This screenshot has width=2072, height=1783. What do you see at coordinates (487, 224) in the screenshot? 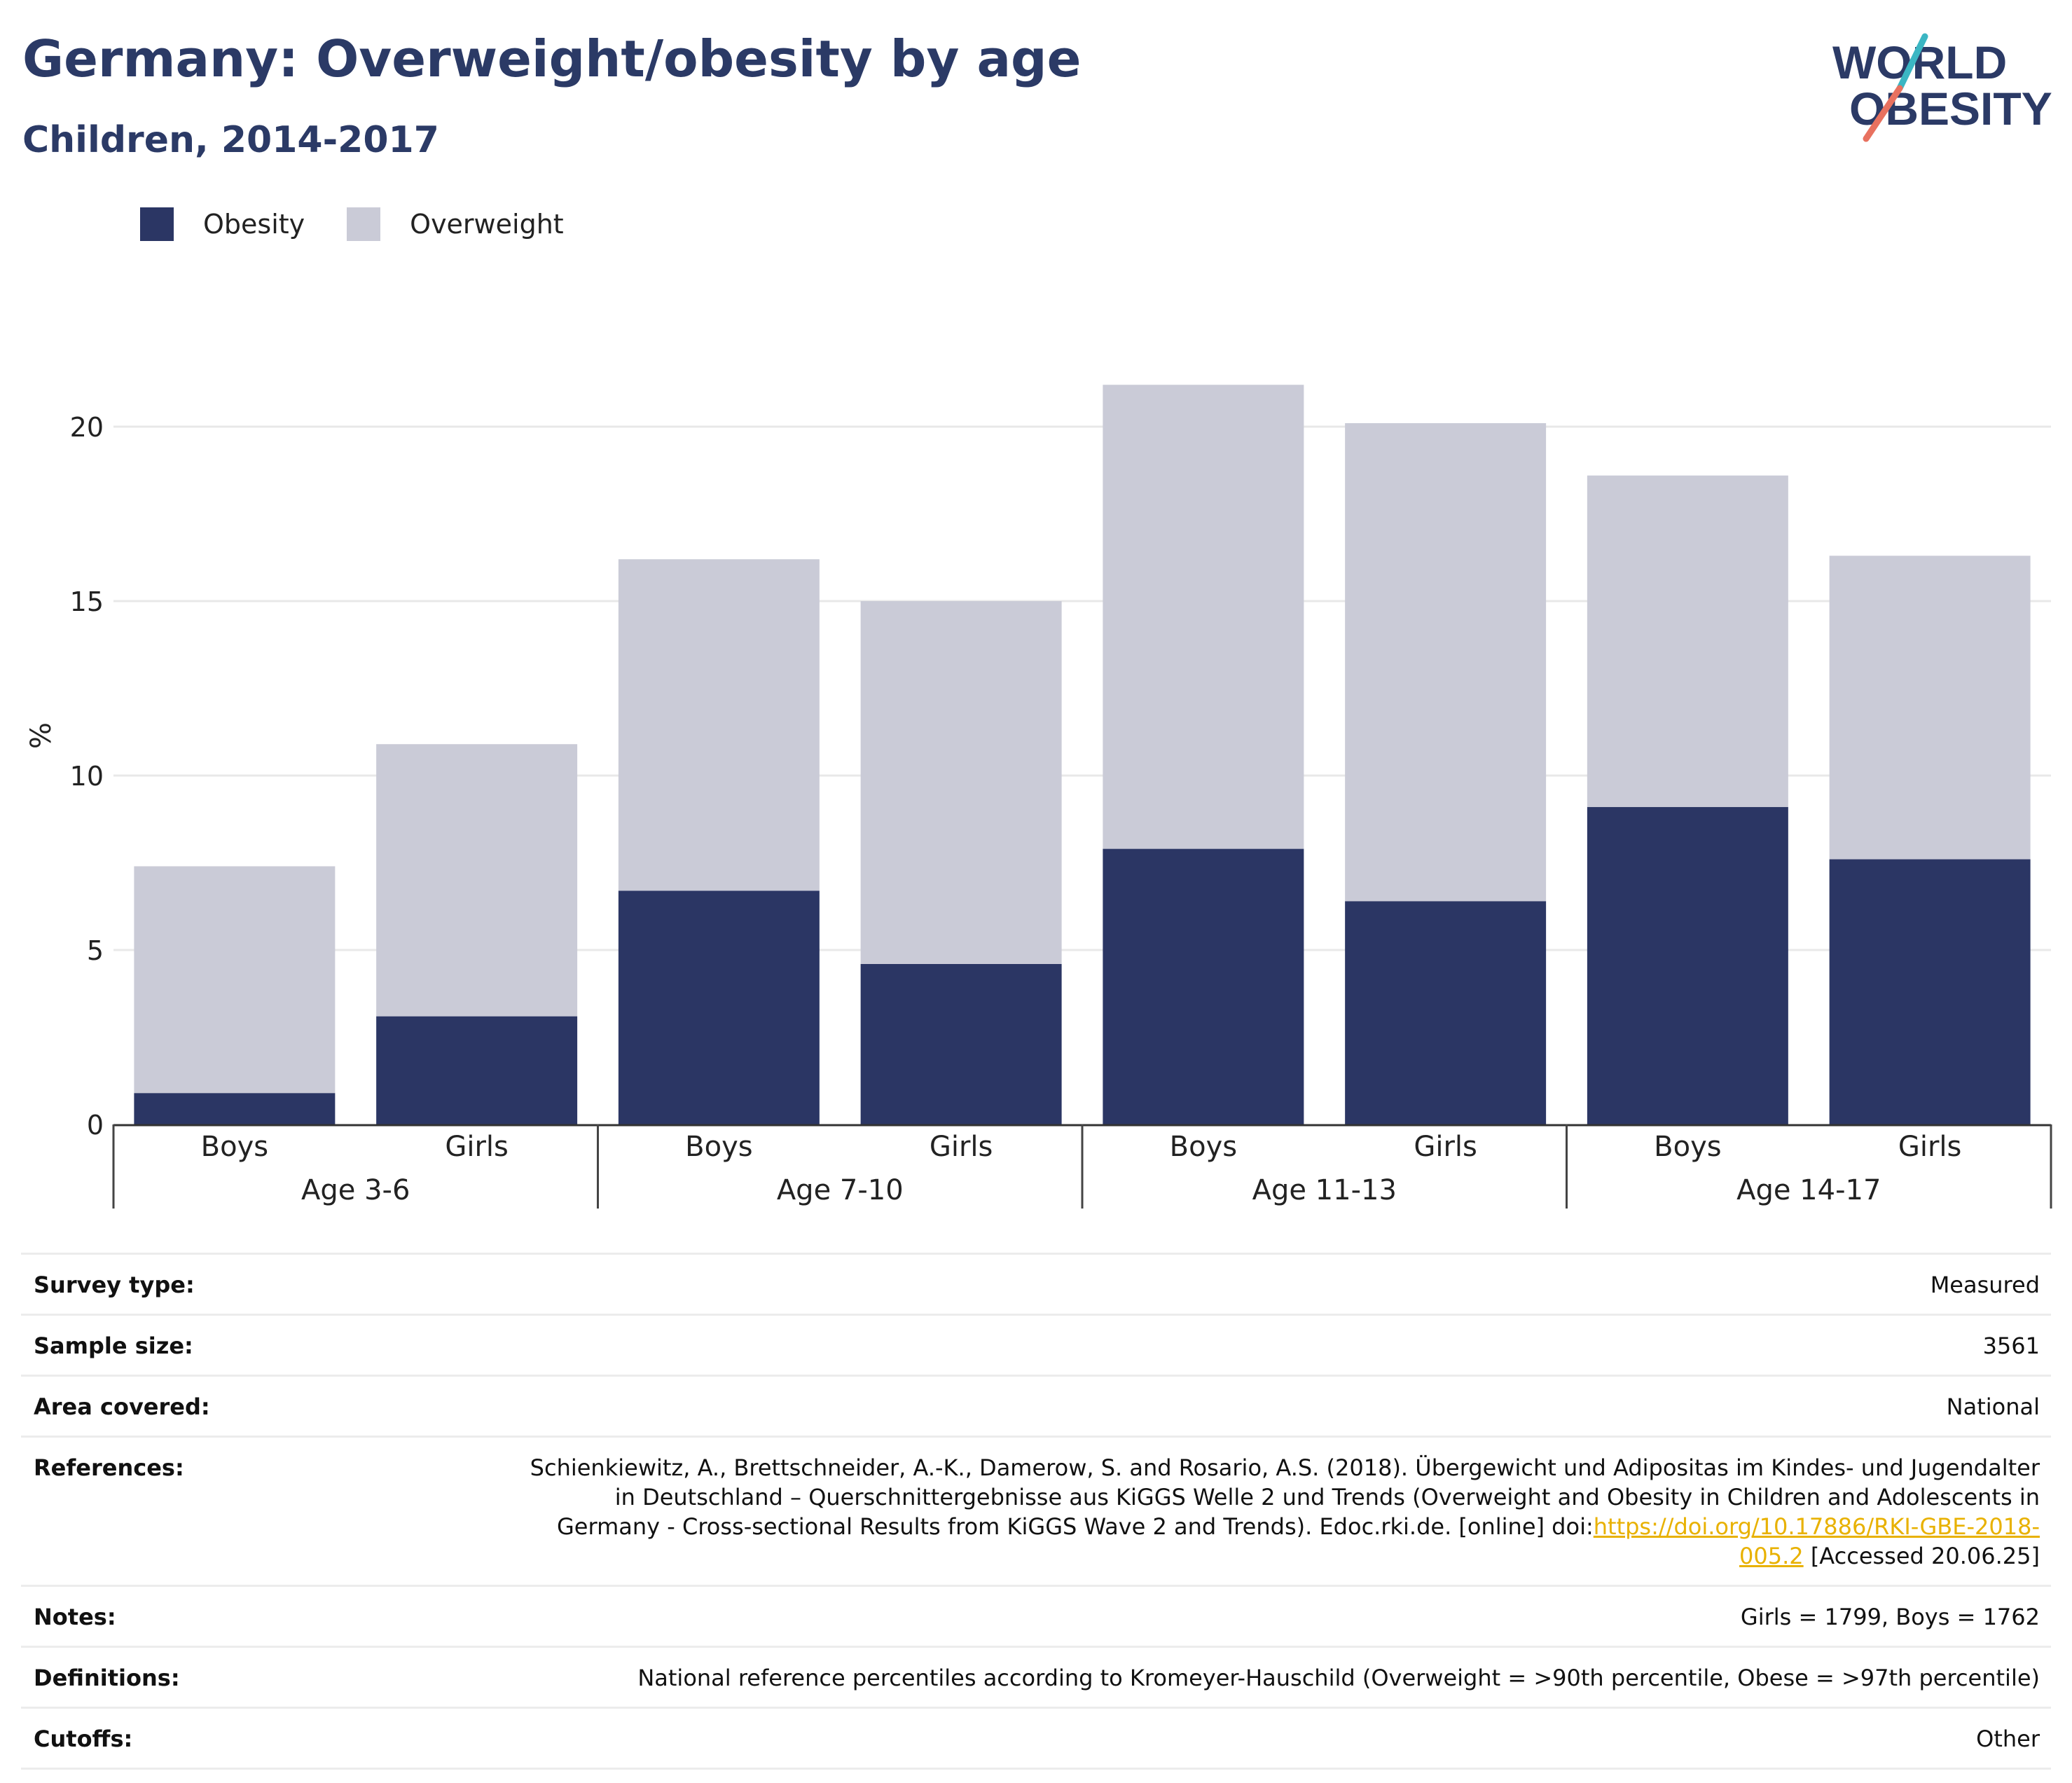
I see `legend-label-overweight: Overweight` at bounding box center [487, 224].